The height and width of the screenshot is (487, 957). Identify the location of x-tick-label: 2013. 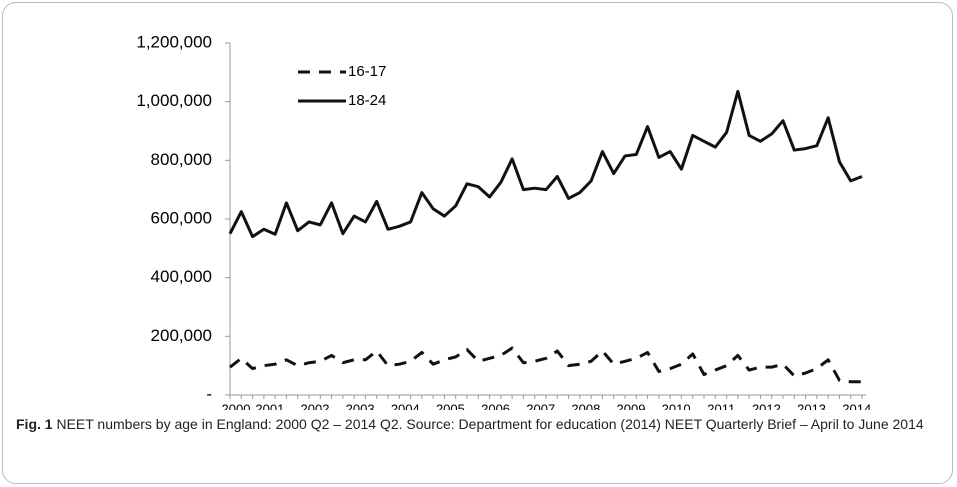
(811, 405).